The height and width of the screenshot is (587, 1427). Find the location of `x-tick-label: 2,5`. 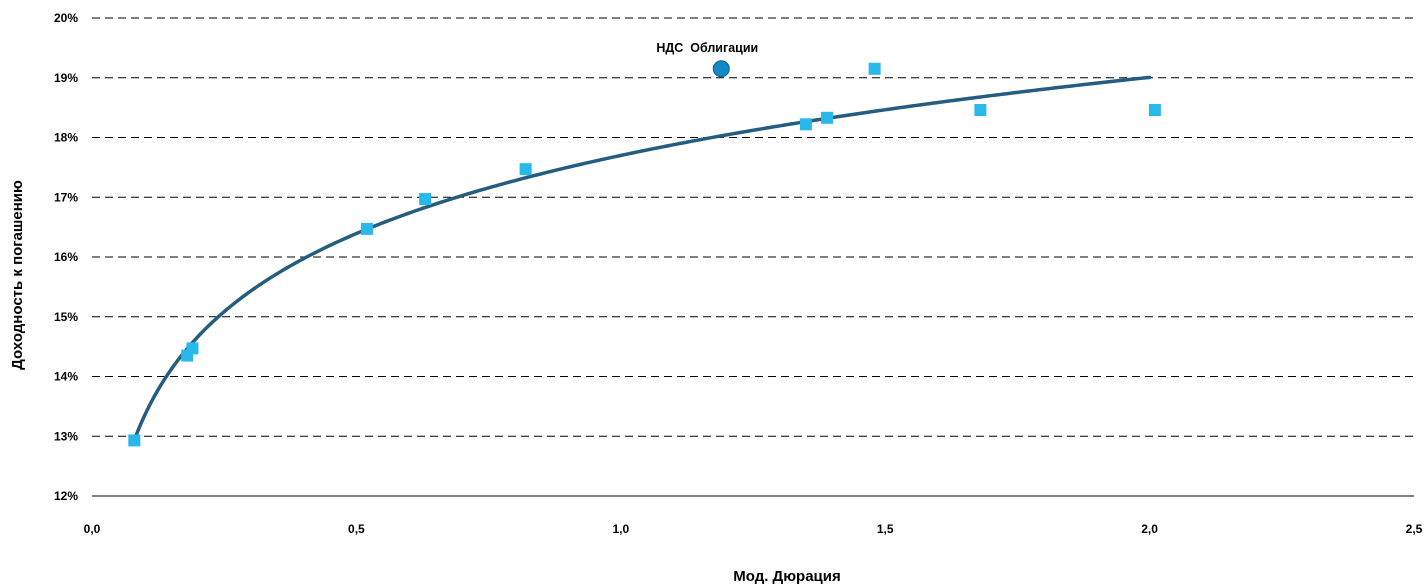

x-tick-label: 2,5 is located at coordinates (1414, 529).